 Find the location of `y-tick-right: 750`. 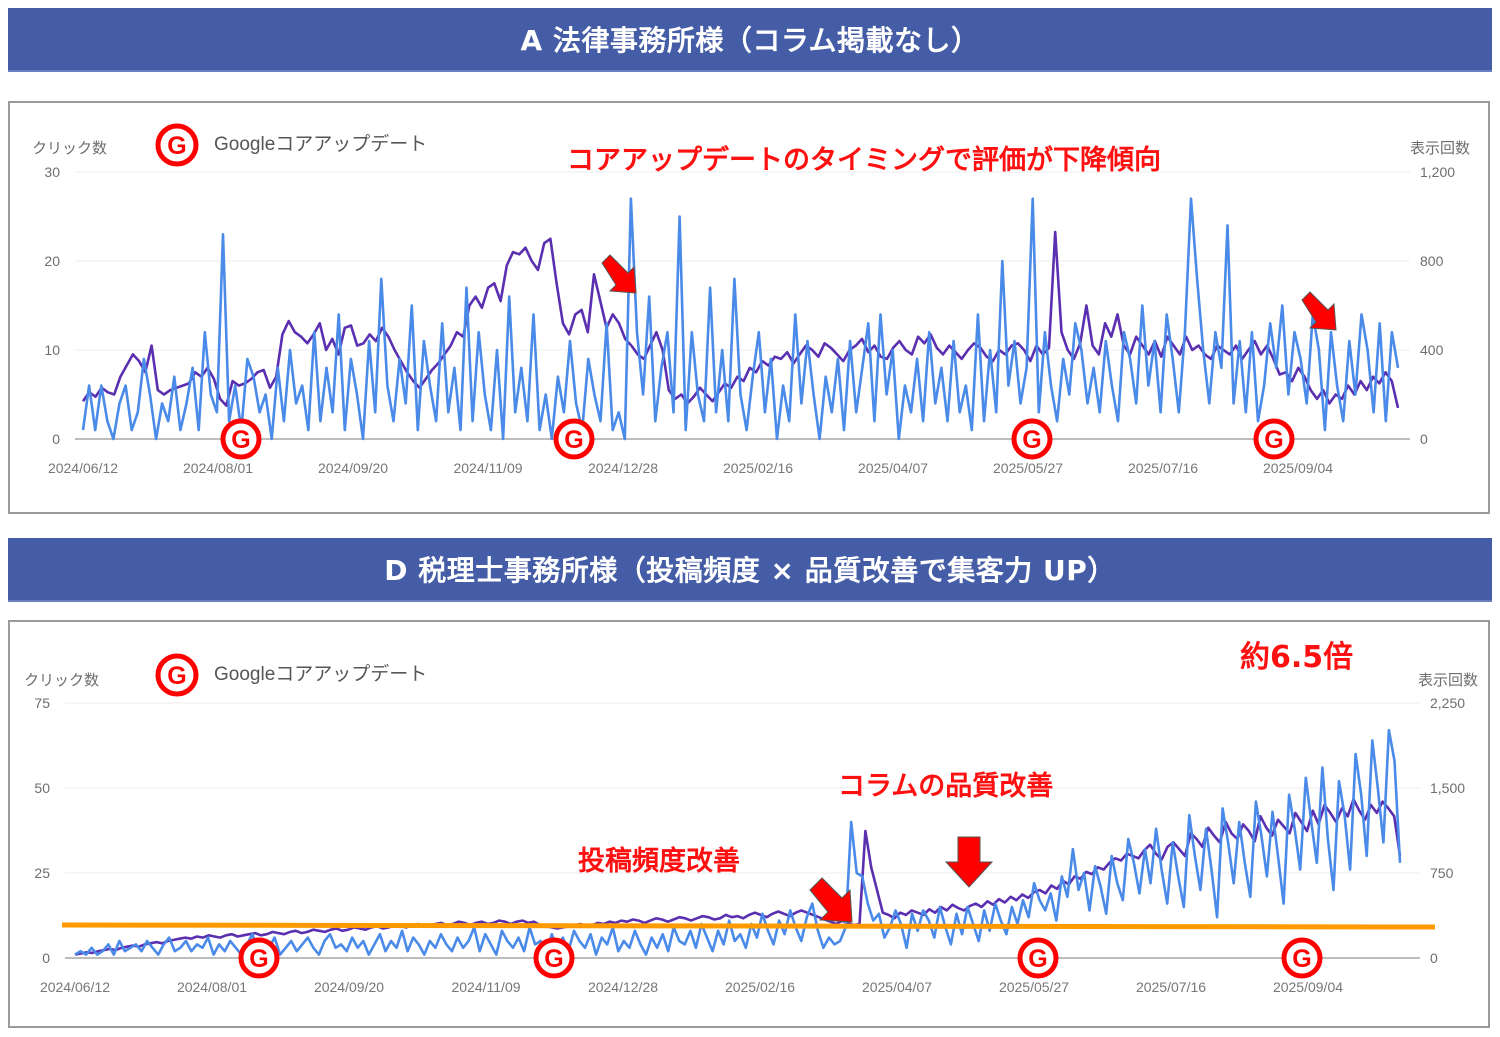

y-tick-right: 750 is located at coordinates (1442, 873).